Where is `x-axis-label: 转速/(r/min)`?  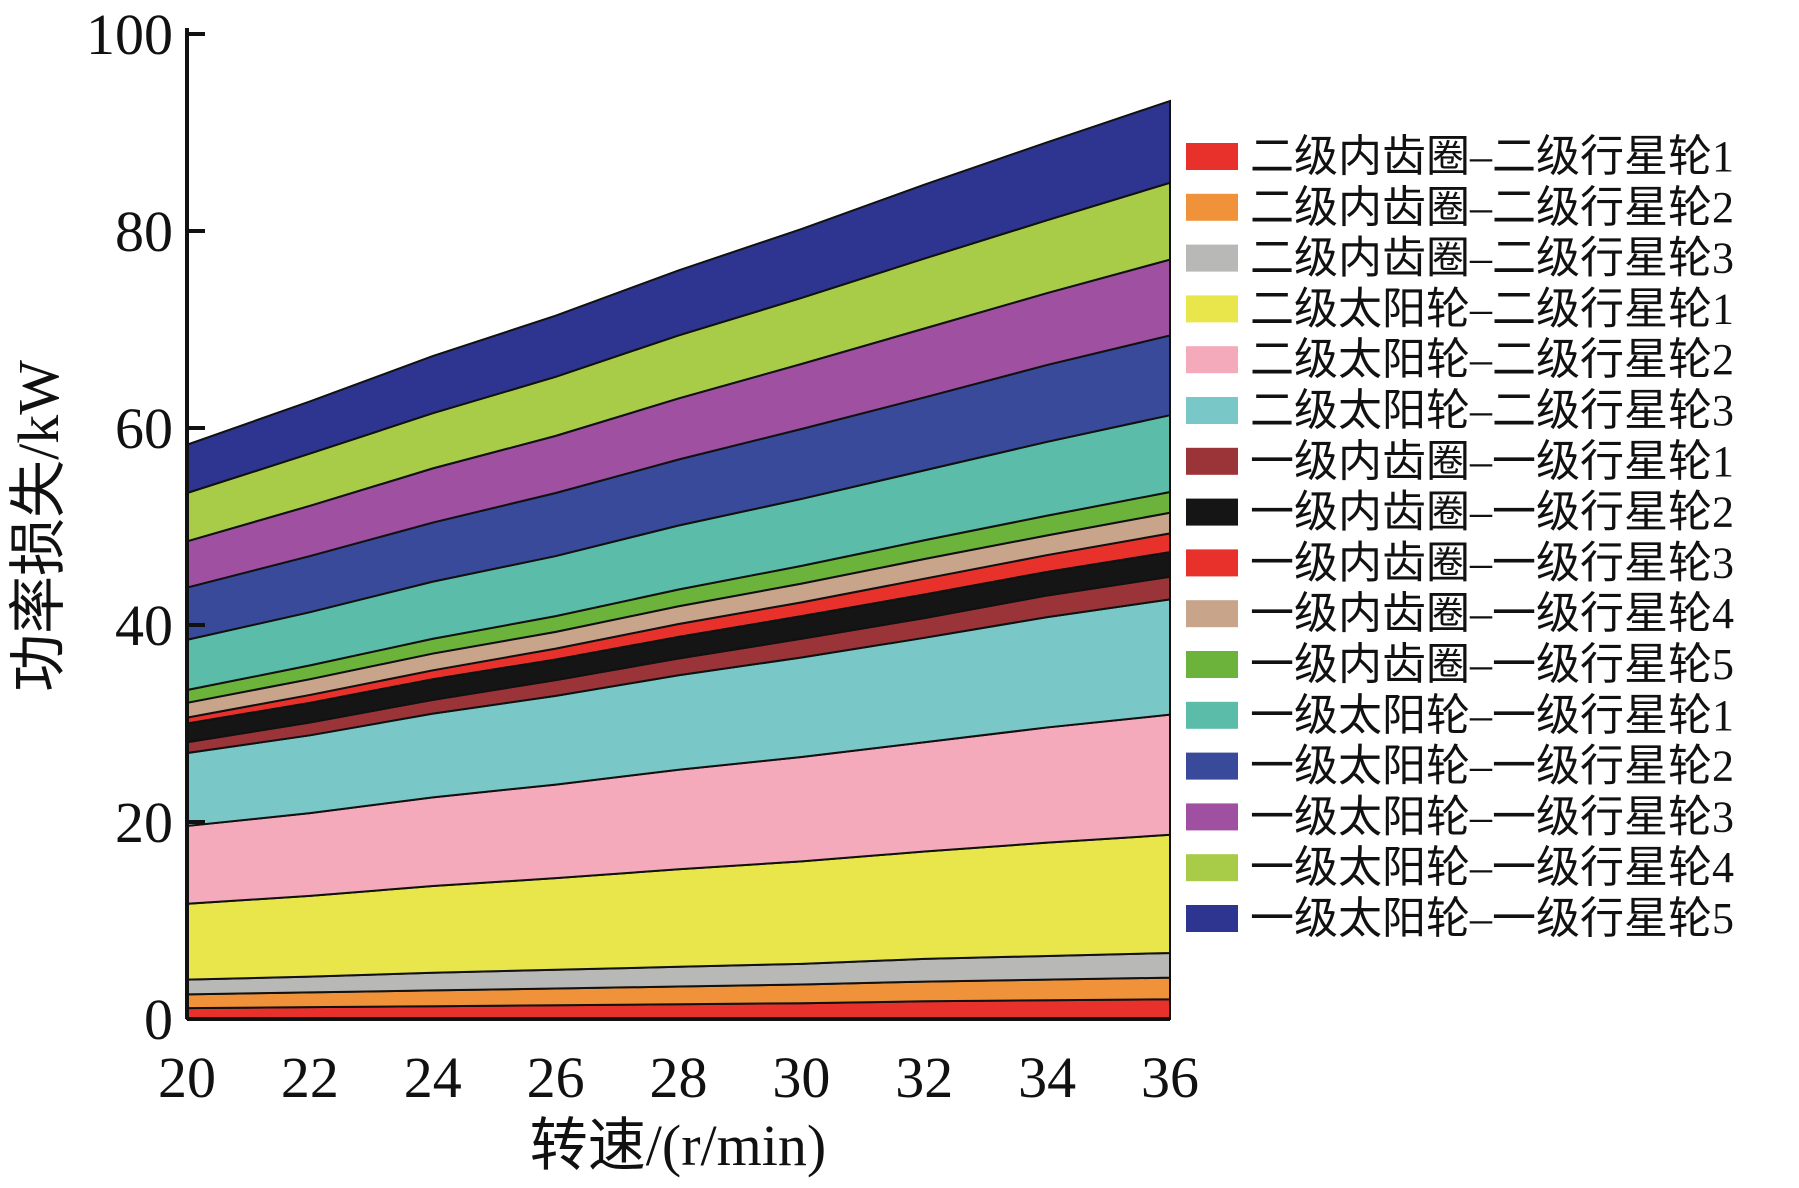
x-axis-label: 转速/(r/min) is located at coordinates (678, 1145).